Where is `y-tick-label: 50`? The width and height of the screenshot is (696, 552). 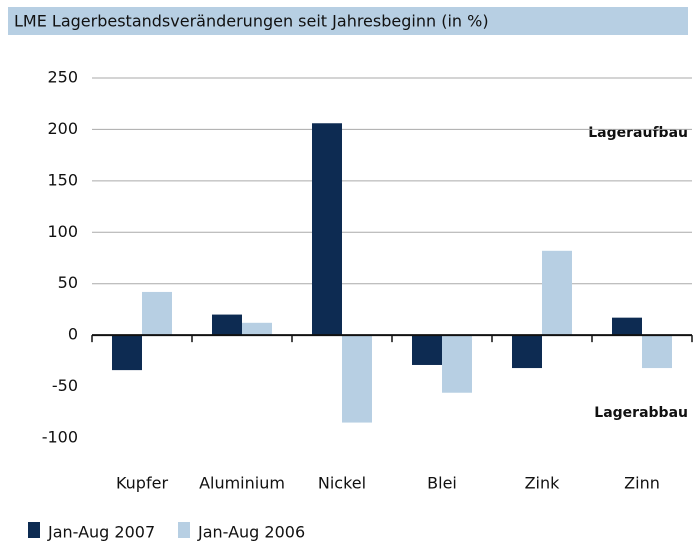
y-tick-label: 50 is located at coordinates (68, 282).